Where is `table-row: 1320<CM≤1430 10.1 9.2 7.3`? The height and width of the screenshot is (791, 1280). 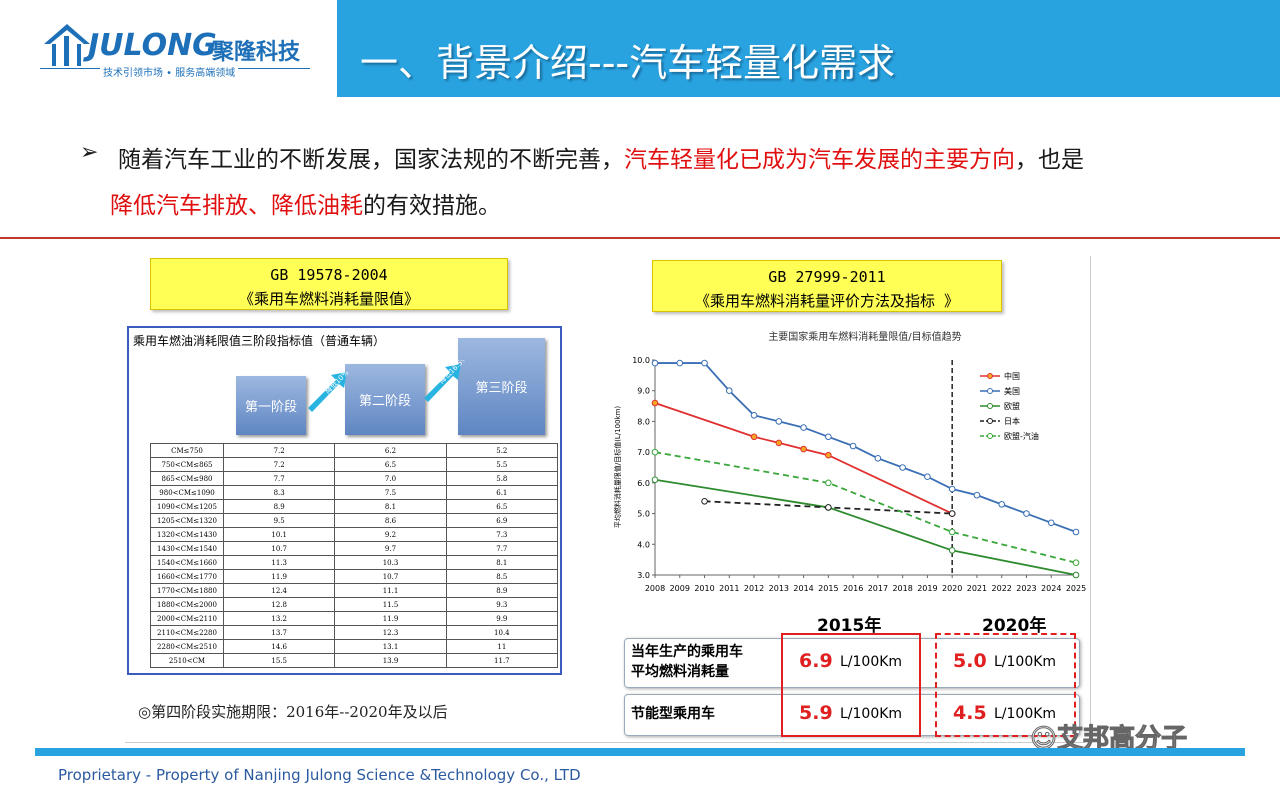
table-row: 1320<CM≤1430 10.1 9.2 7.3 is located at coordinates (354, 534).